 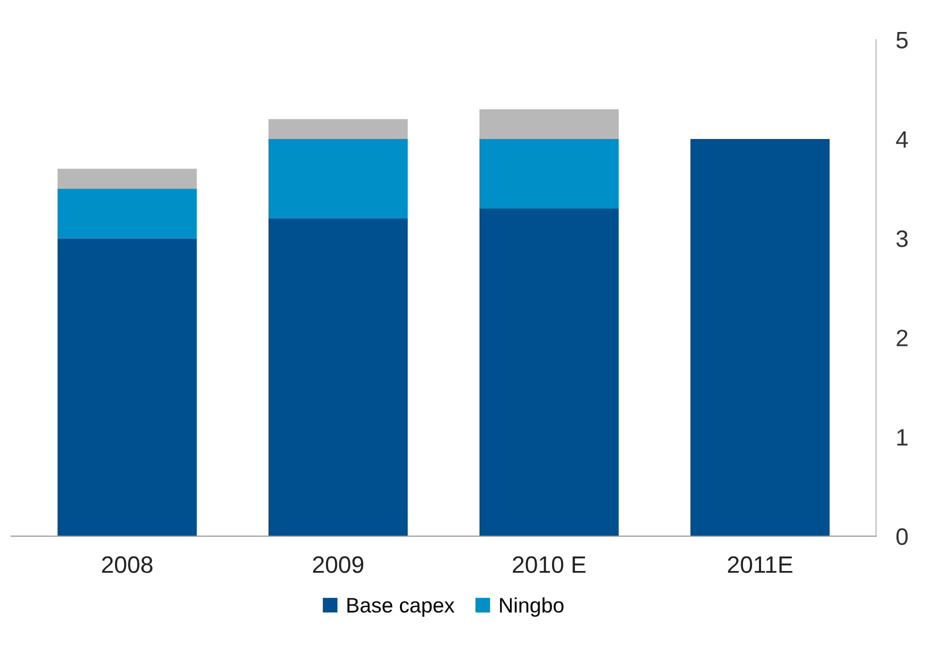 I want to click on y-tick-label: 0, so click(x=902, y=537).